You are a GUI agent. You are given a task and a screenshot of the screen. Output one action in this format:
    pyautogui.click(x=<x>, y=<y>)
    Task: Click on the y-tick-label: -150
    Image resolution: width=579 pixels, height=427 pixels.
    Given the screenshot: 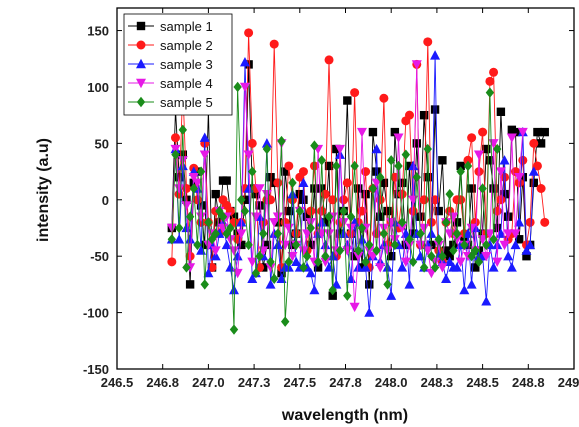 What is the action you would take?
    pyautogui.click(x=96, y=369)
    